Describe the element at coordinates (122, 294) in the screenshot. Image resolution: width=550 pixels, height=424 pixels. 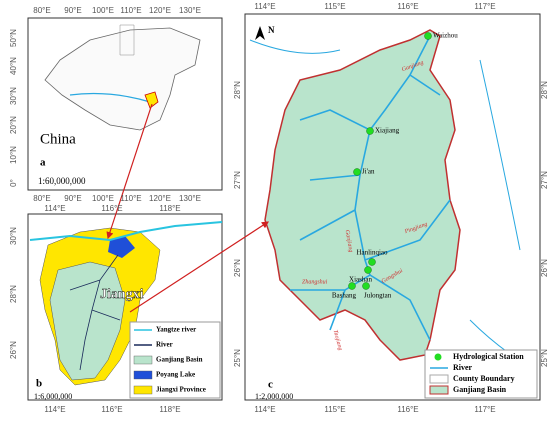
I see `province-label: Jiangxi` at that location.